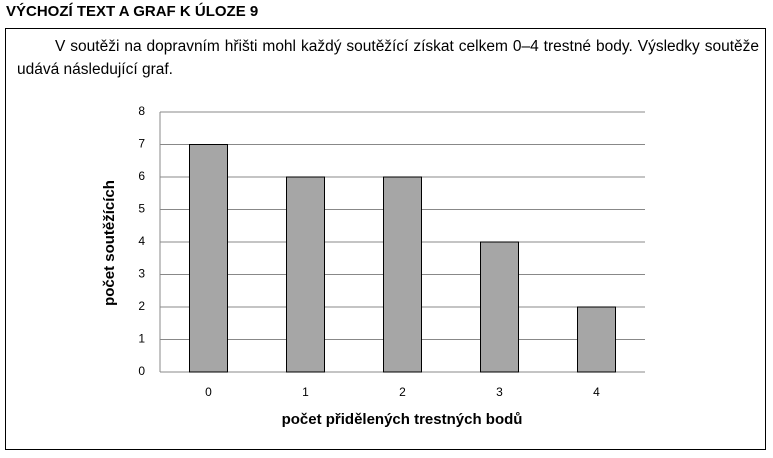 The image size is (773, 458). What do you see at coordinates (596, 392) in the screenshot?
I see `x-tick-label: 4` at bounding box center [596, 392].